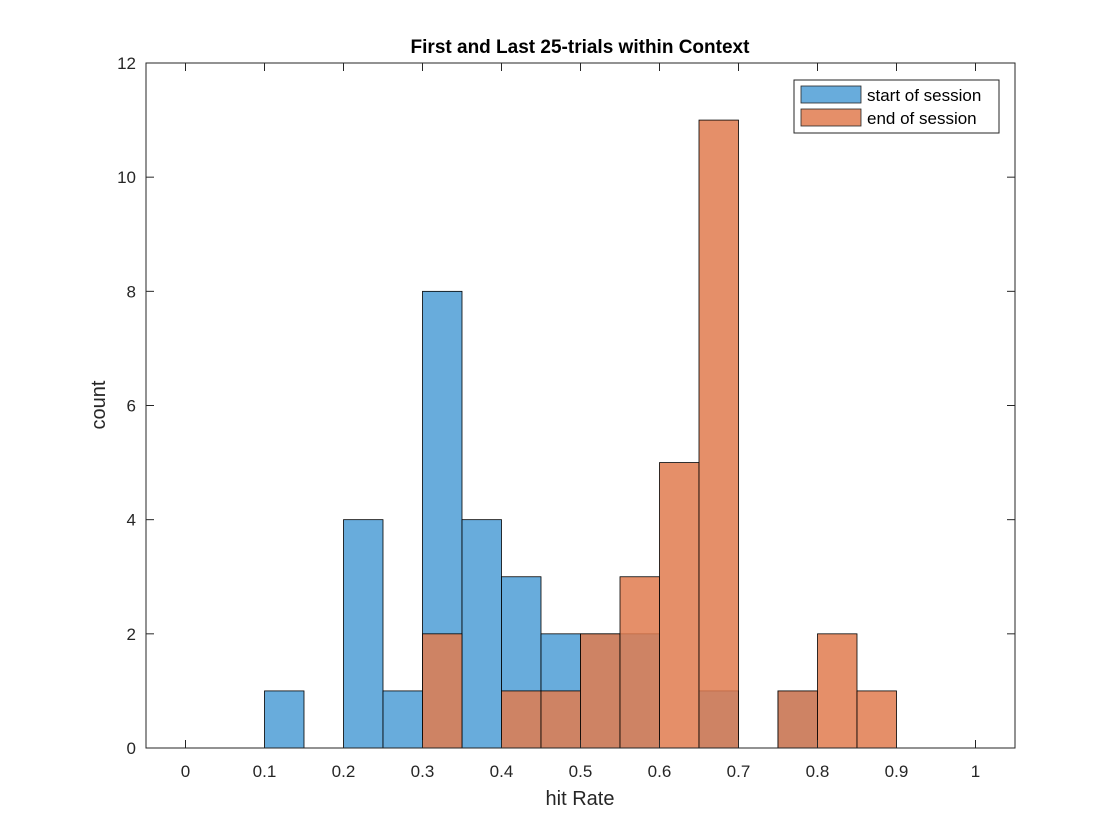 The image size is (1120, 840). I want to click on x-tick-label: 0.6, so click(660, 771).